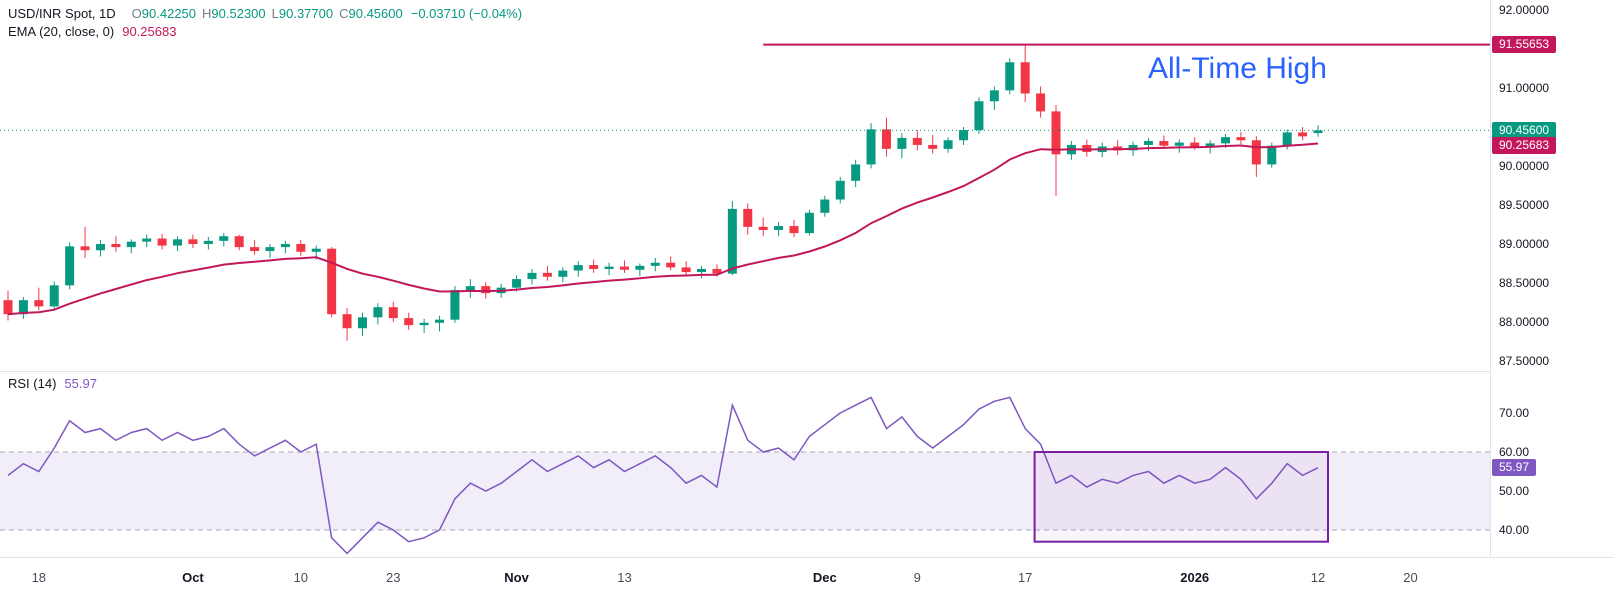 This screenshot has height=611, width=1614. Describe the element at coordinates (1524, 146) in the screenshot. I see `price-badge: 90.25683` at that location.